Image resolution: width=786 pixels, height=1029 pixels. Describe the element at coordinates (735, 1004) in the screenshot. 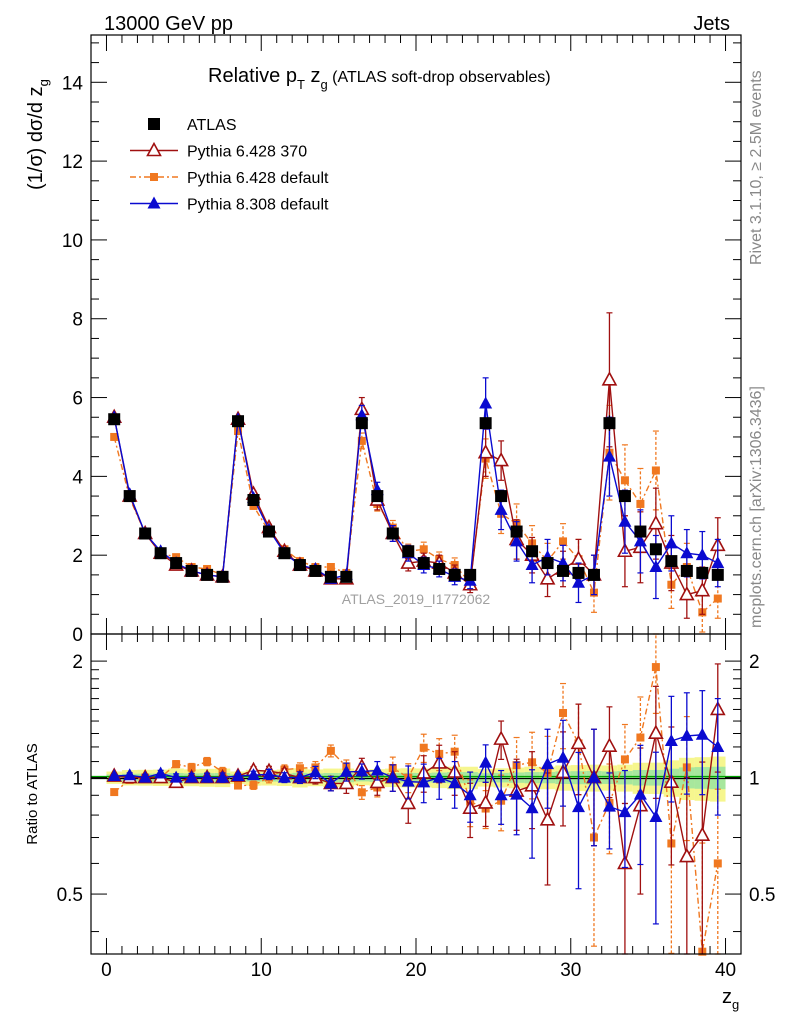

I see `x-axis-label-sub: g` at that location.